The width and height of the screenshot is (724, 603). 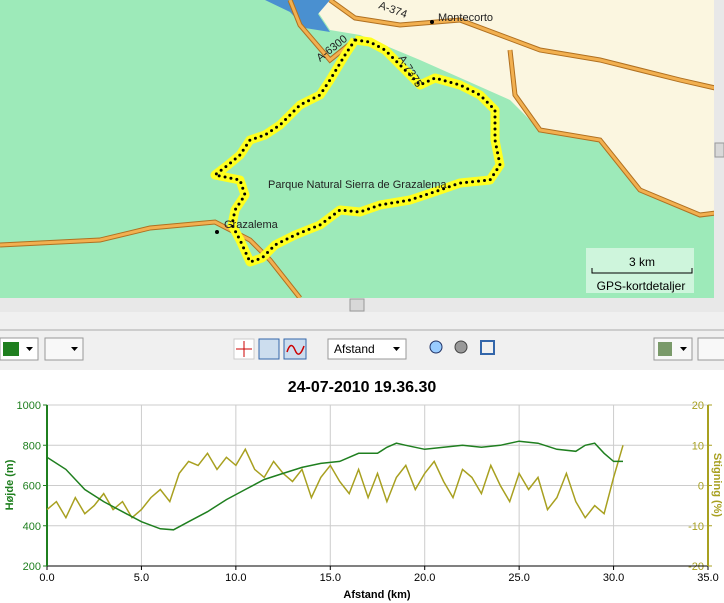 I want to click on x-tick-label: 5.0, so click(x=141, y=578).